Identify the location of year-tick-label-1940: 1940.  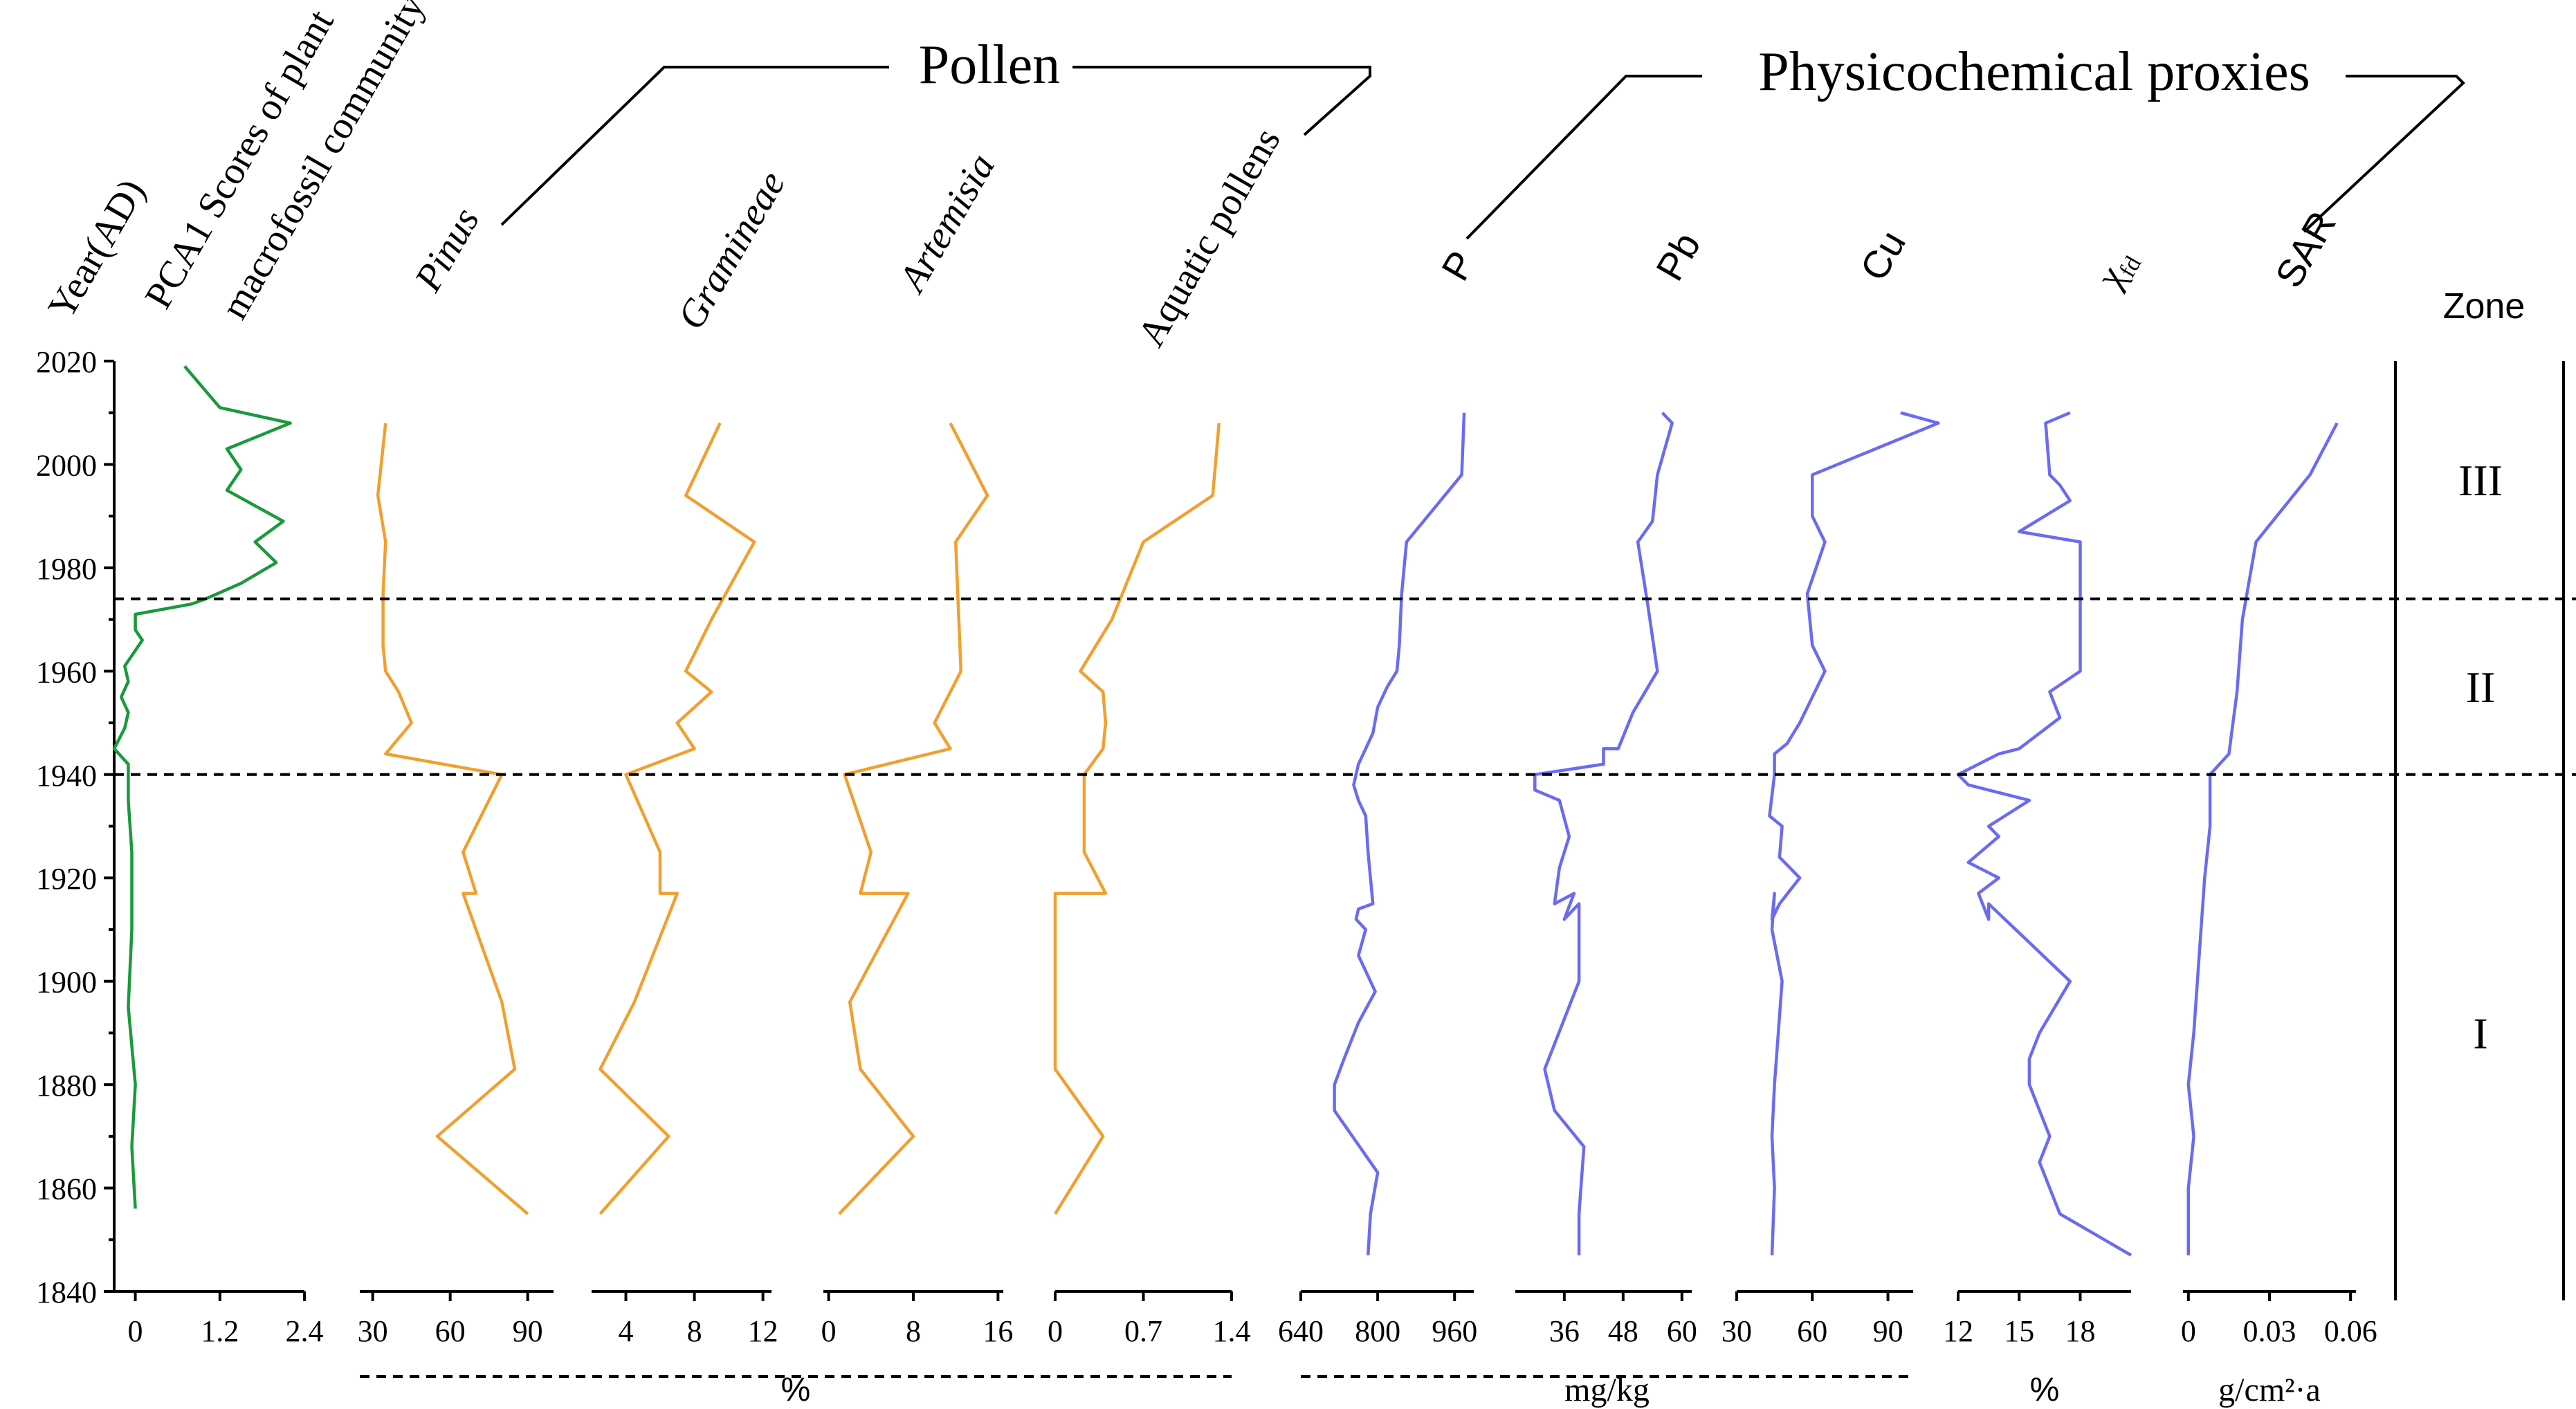
(66, 776).